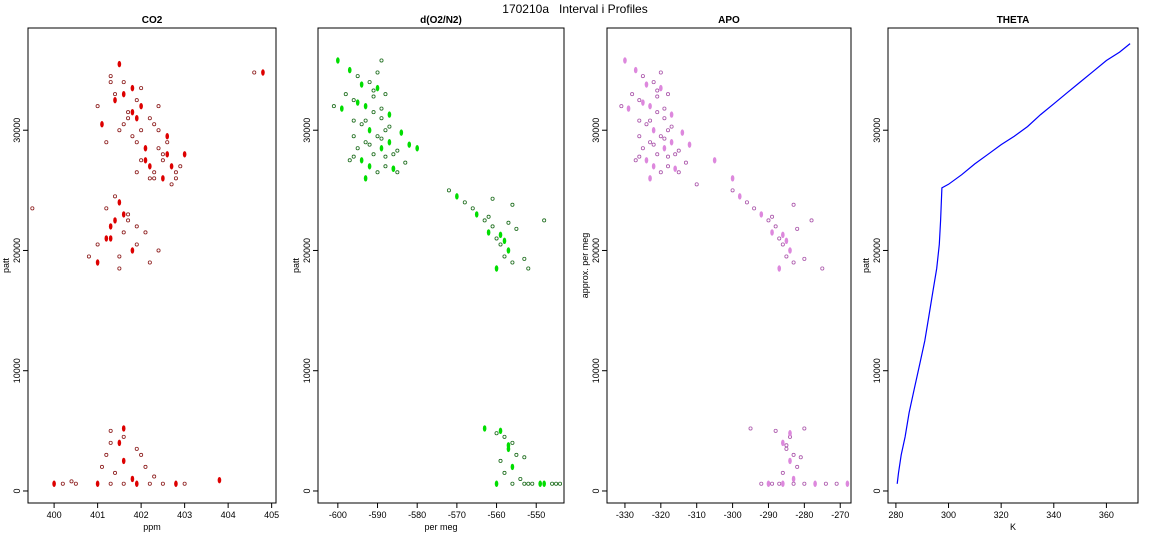 This screenshot has width=1150, height=550. Describe the element at coordinates (697, 515) in the screenshot. I see `apo-x-tick-label: -310` at that location.